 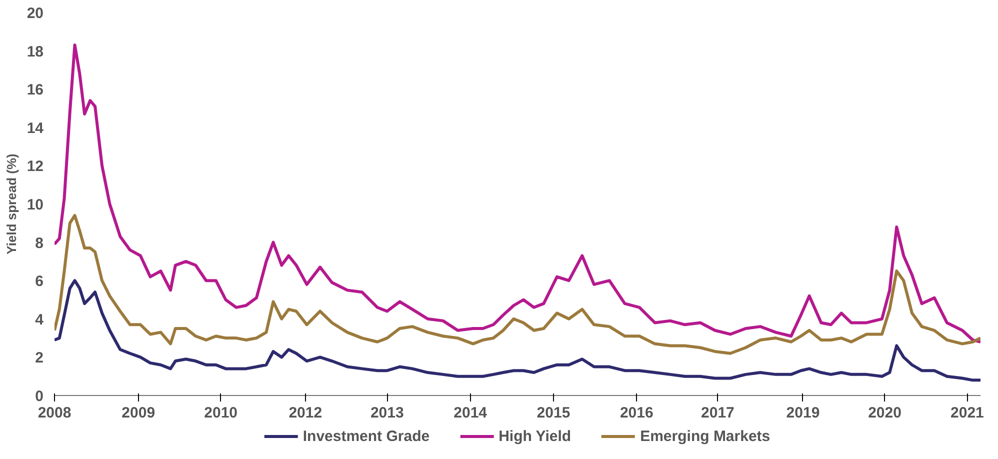 What do you see at coordinates (139, 413) in the screenshot?
I see `x-tick-label: 2009` at bounding box center [139, 413].